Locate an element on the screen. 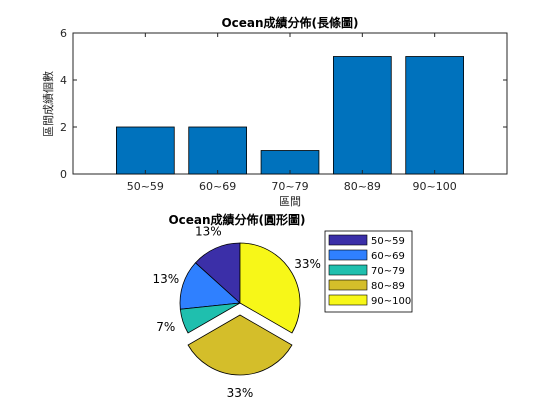 The width and height of the screenshot is (560, 420). y-tick-label: 4 is located at coordinates (63, 80).